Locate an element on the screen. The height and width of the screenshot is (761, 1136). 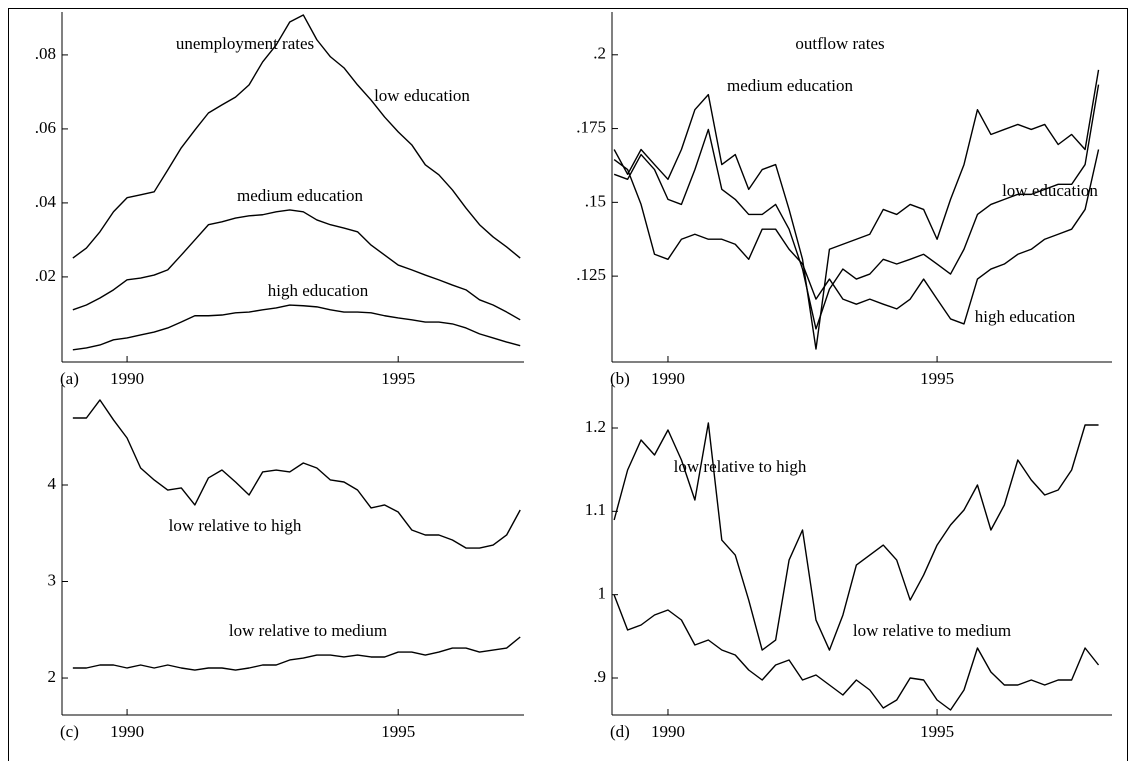
y-tick-label: 4 is located at coordinates (52, 483).